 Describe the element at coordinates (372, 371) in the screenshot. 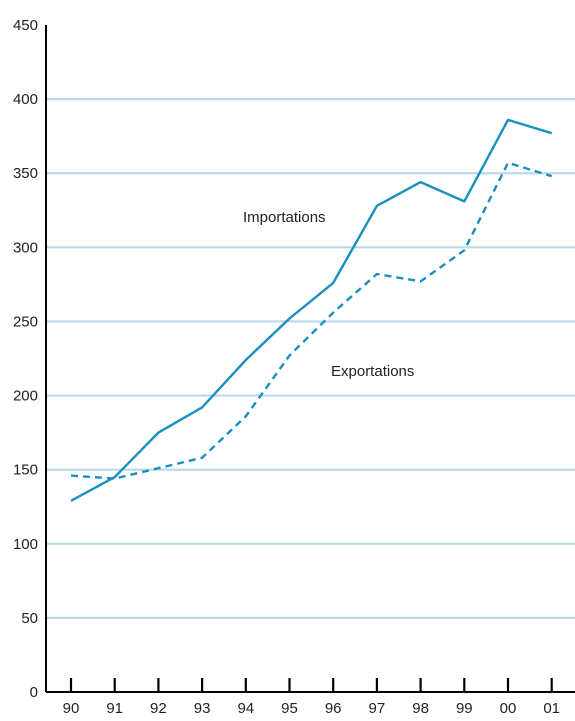

I see `series-label-exportations: Exportations` at that location.